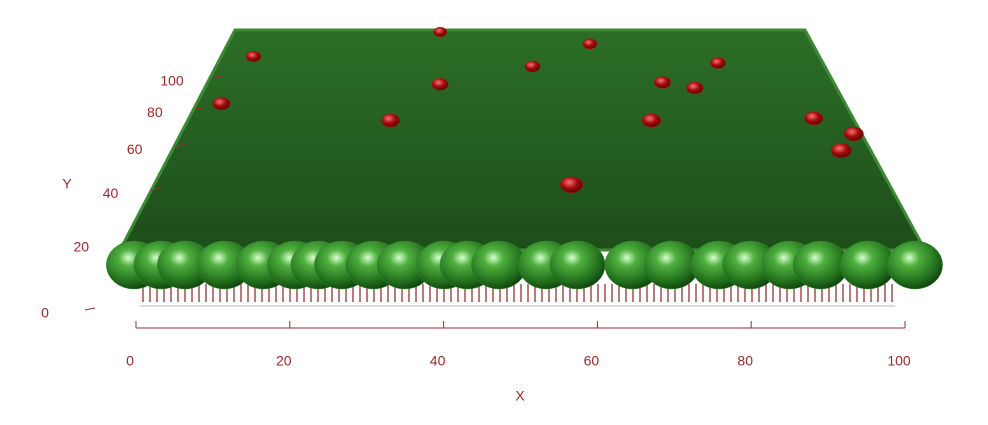 The image size is (988, 425). I want to click on y-tick-label: 80, so click(155, 112).